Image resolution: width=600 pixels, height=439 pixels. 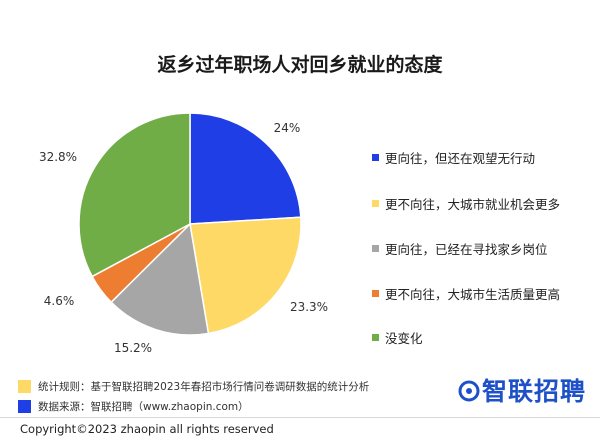 What do you see at coordinates (473, 204) in the screenshot?
I see `legend-label-1: 更不向往，大城市就业机会更多` at bounding box center [473, 204].